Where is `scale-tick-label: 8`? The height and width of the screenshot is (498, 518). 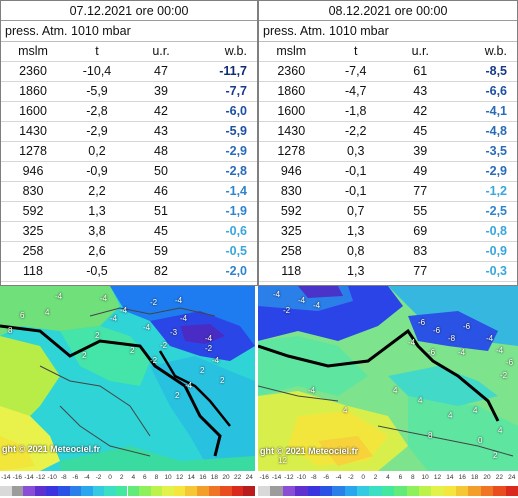
scale-tick-label: 8 is located at coordinates (412, 477).